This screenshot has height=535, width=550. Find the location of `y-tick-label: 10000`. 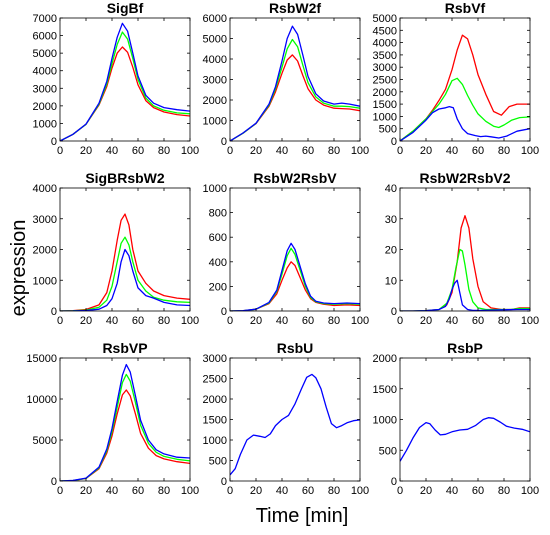

y-tick-label: 10000 is located at coordinates (41, 400).